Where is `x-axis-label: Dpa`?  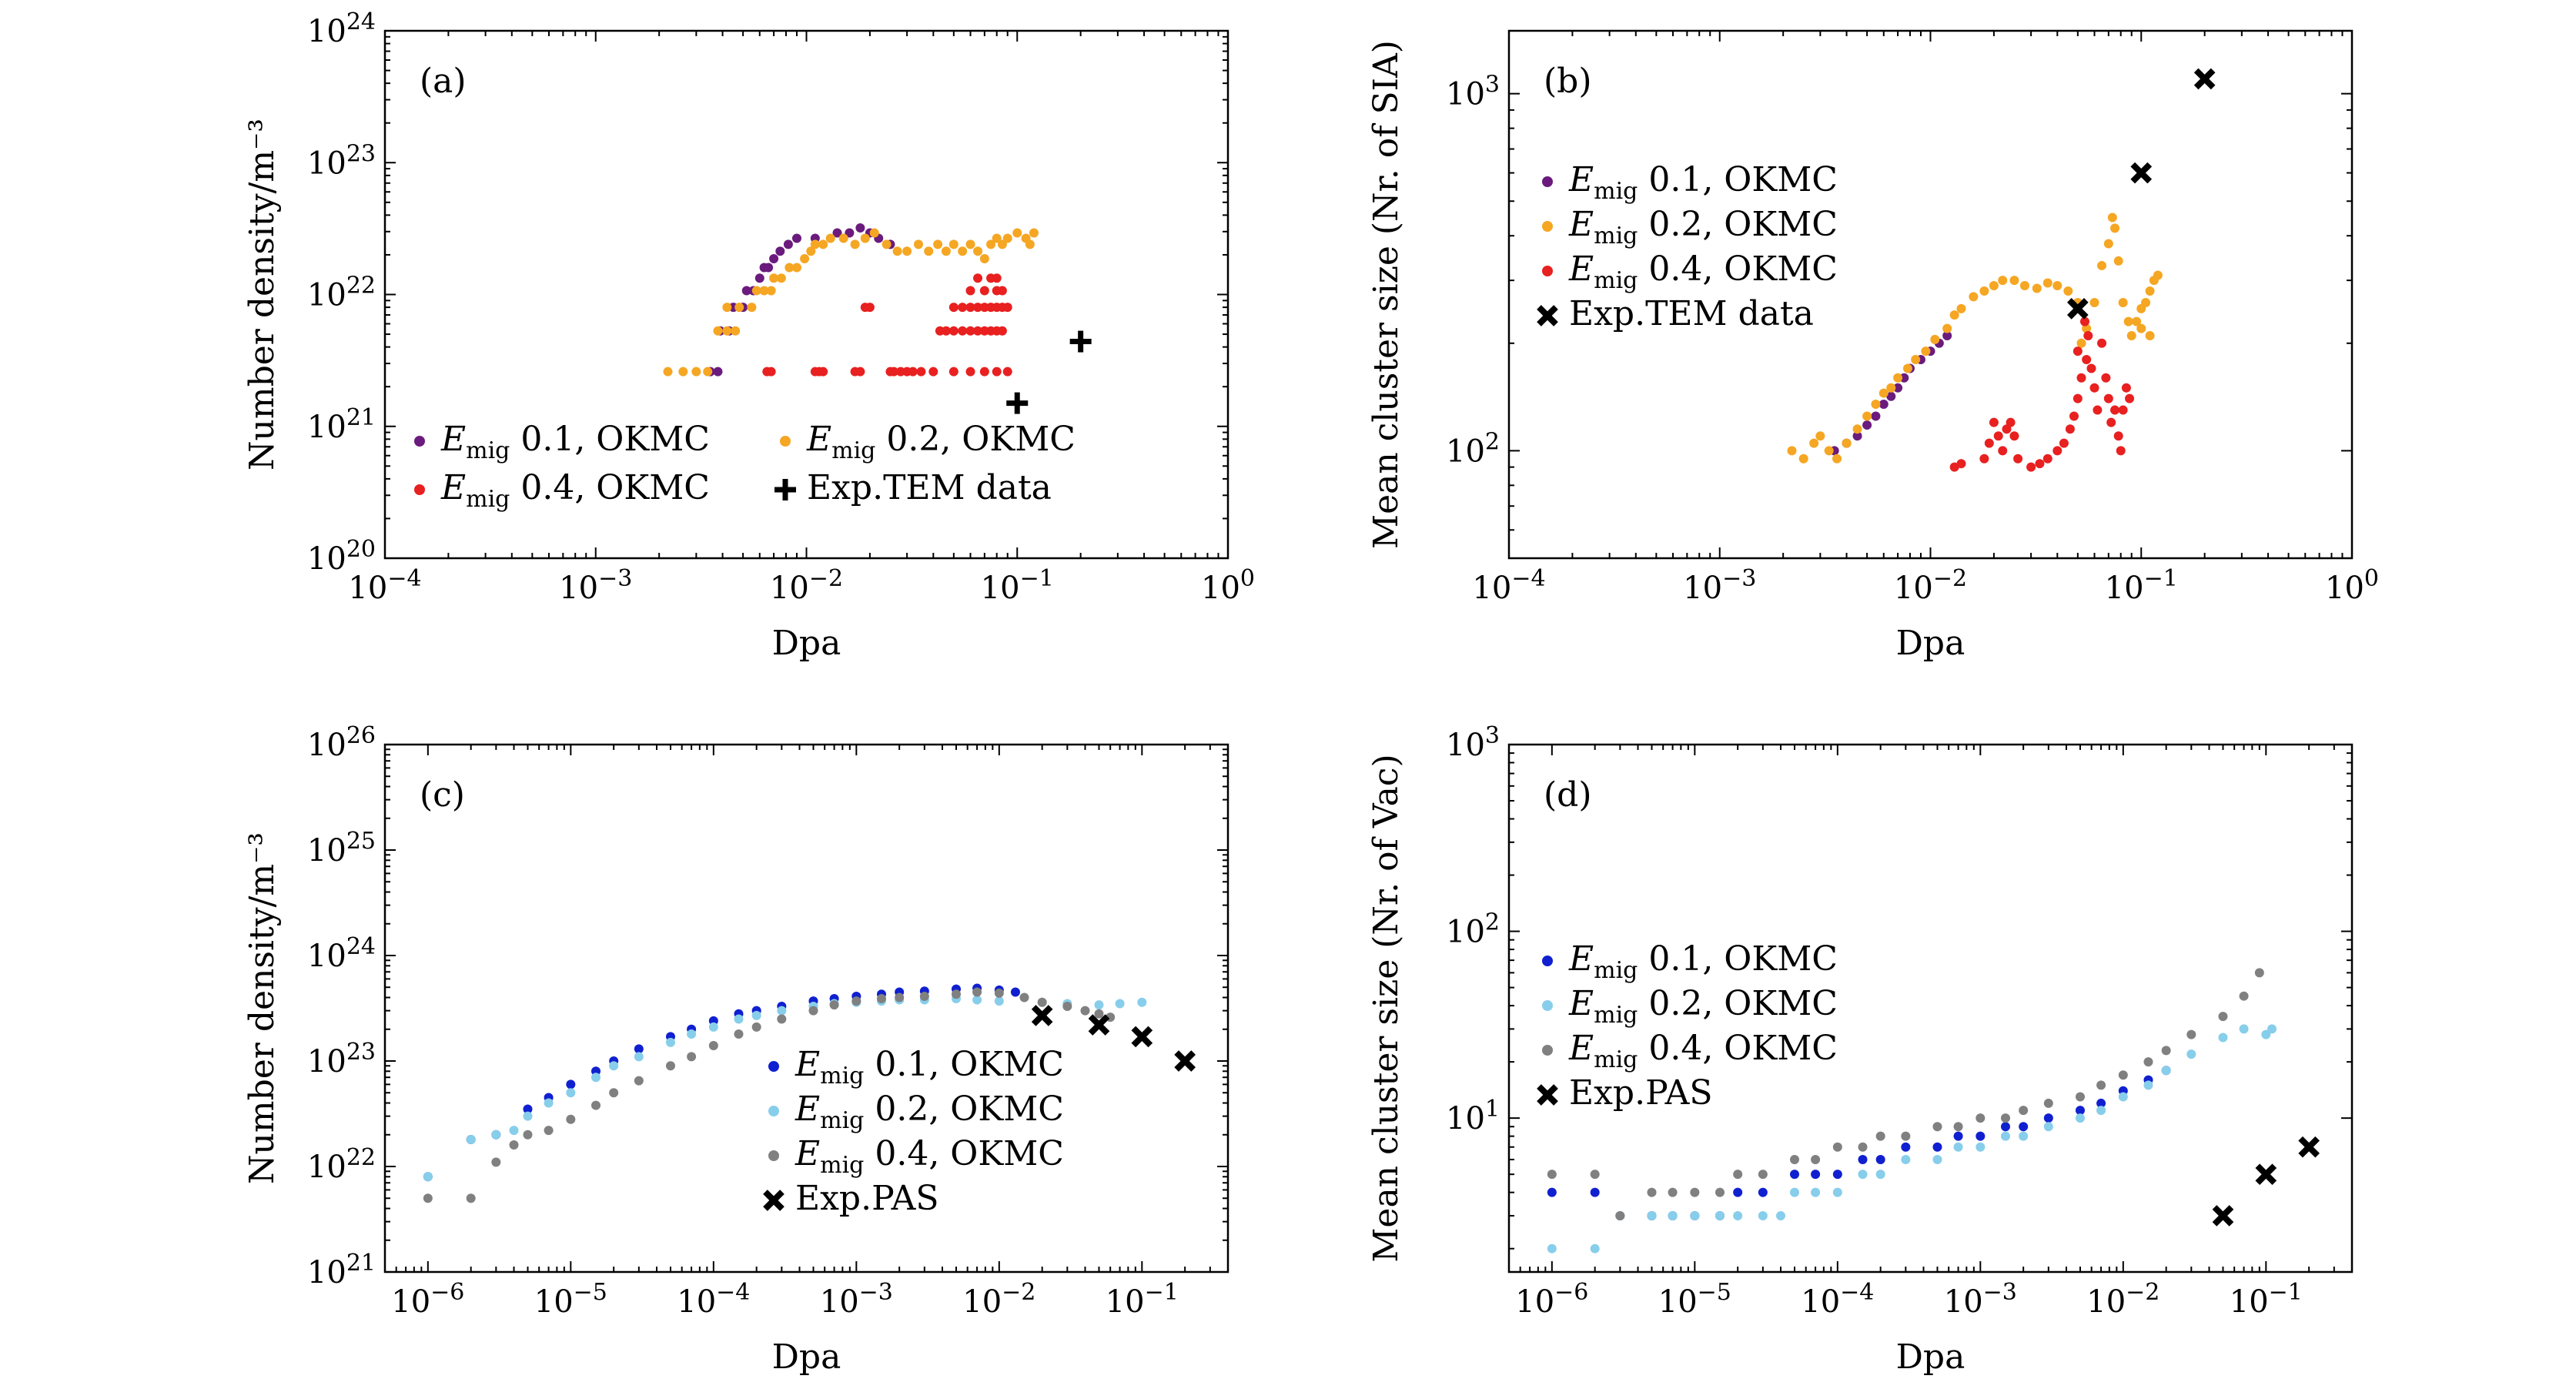 x-axis-label: Dpa is located at coordinates (1931, 1357).